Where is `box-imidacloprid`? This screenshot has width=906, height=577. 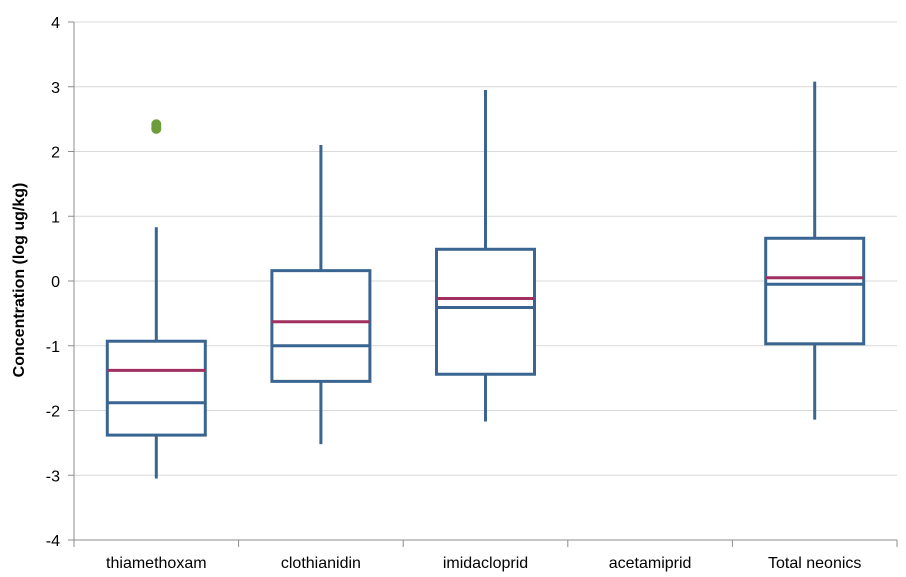
box-imidacloprid is located at coordinates (485, 255).